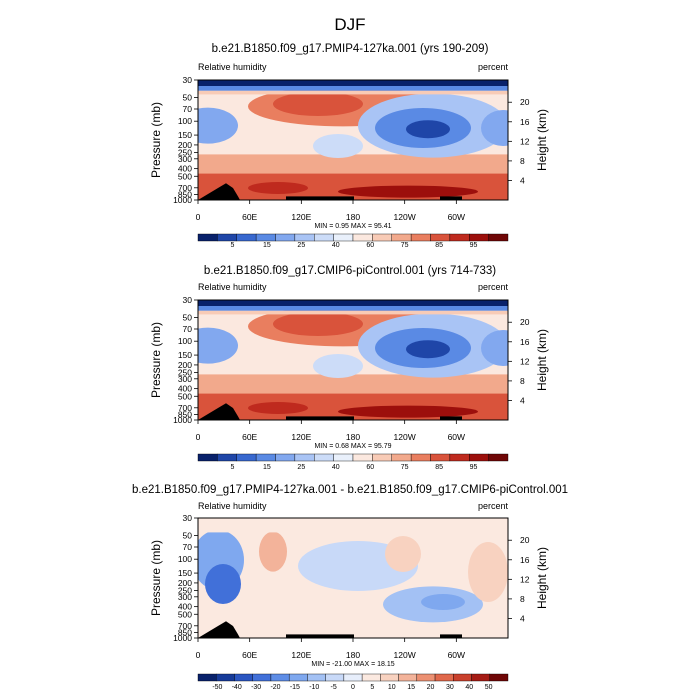  I want to click on height-tick-label: 16, so click(525, 560).